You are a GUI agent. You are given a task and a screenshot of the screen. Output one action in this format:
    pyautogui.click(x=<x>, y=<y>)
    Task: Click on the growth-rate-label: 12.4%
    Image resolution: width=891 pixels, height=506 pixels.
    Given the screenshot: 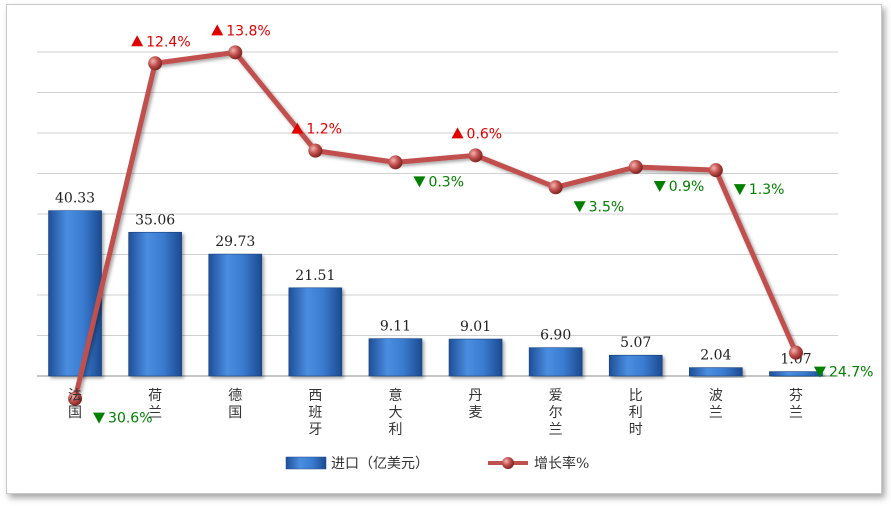 What is the action you would take?
    pyautogui.click(x=168, y=42)
    